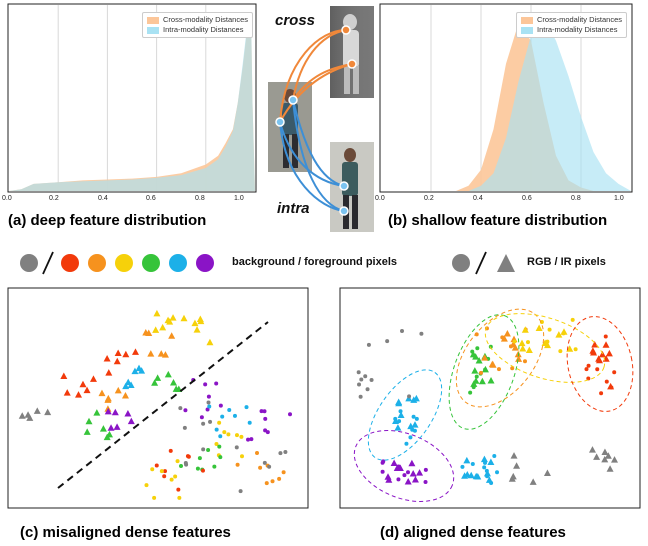  Describe the element at coordinates (312, 155) in the screenshot. I see `intra-connections` at that location.